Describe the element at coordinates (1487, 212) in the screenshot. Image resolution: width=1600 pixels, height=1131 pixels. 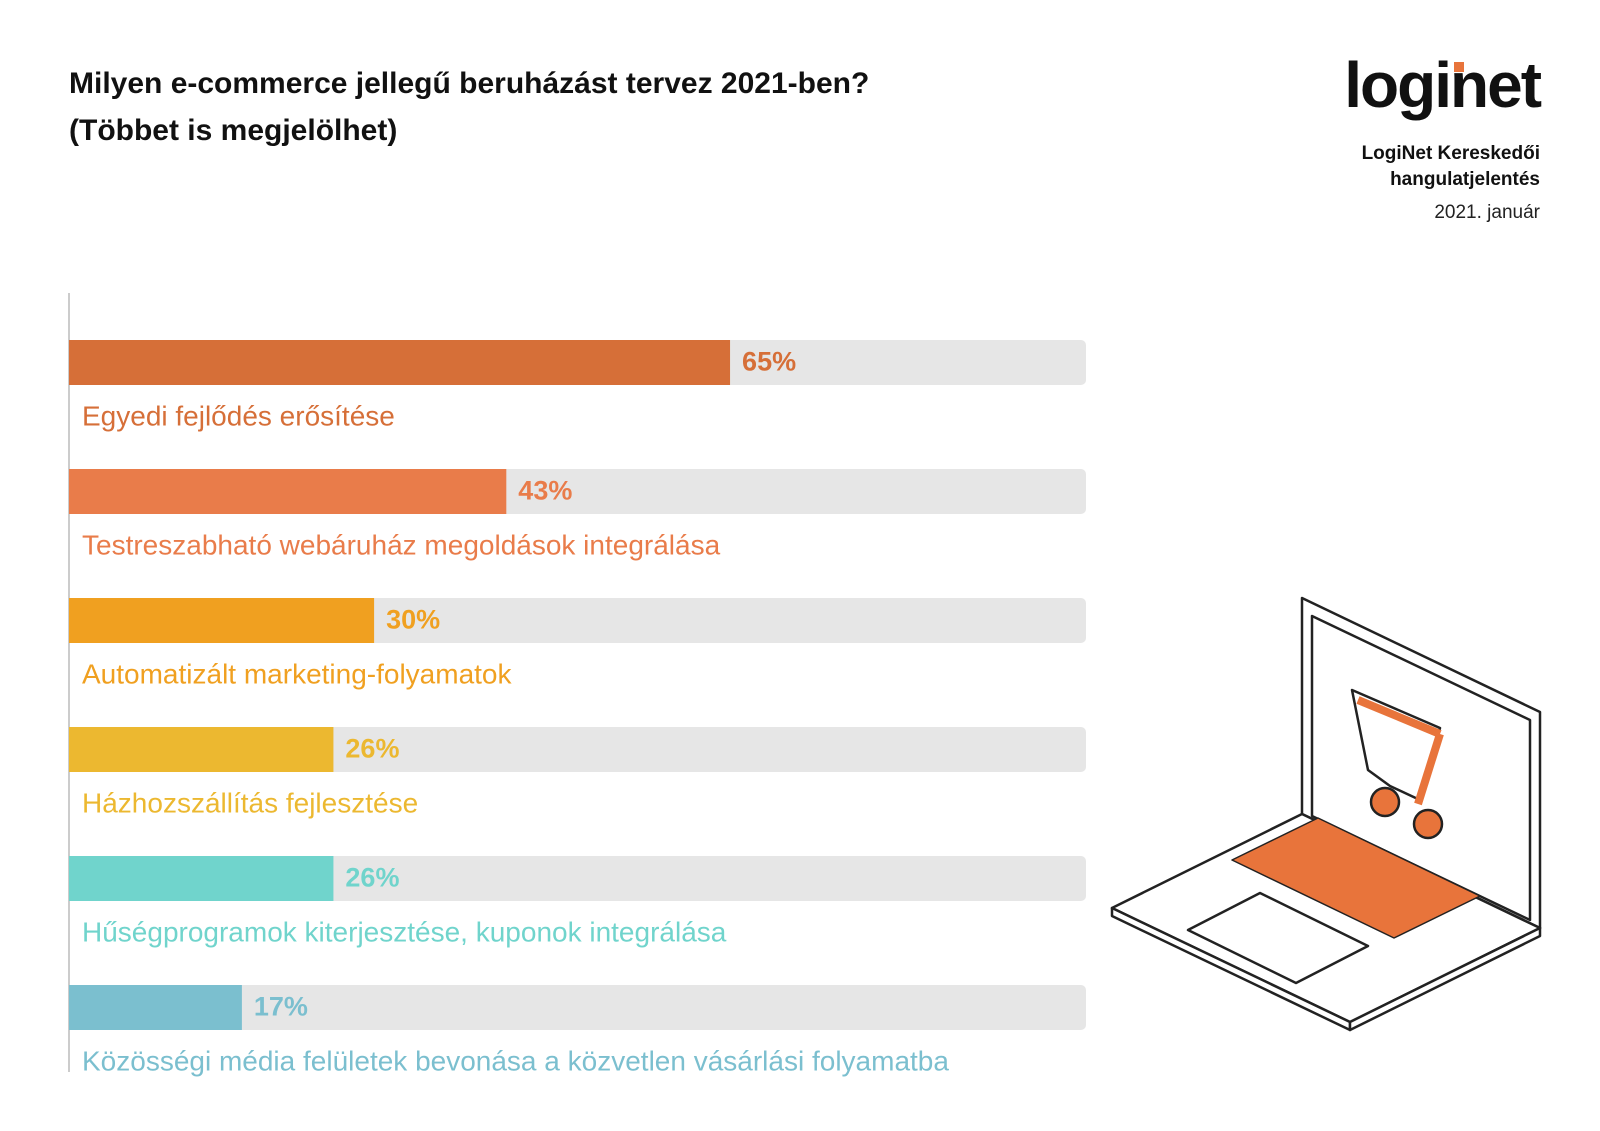
I see `report-date: 2021. január` at that location.